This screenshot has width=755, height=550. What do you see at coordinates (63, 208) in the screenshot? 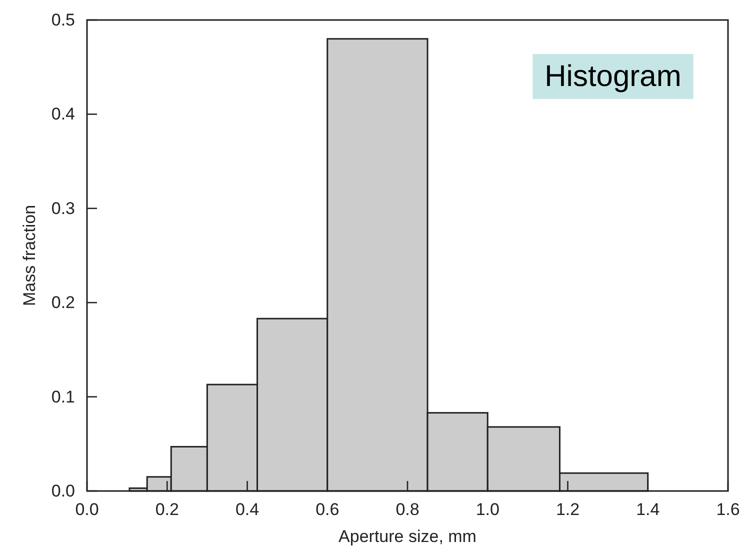
I see `y-tick-label: 0.3` at bounding box center [63, 208].